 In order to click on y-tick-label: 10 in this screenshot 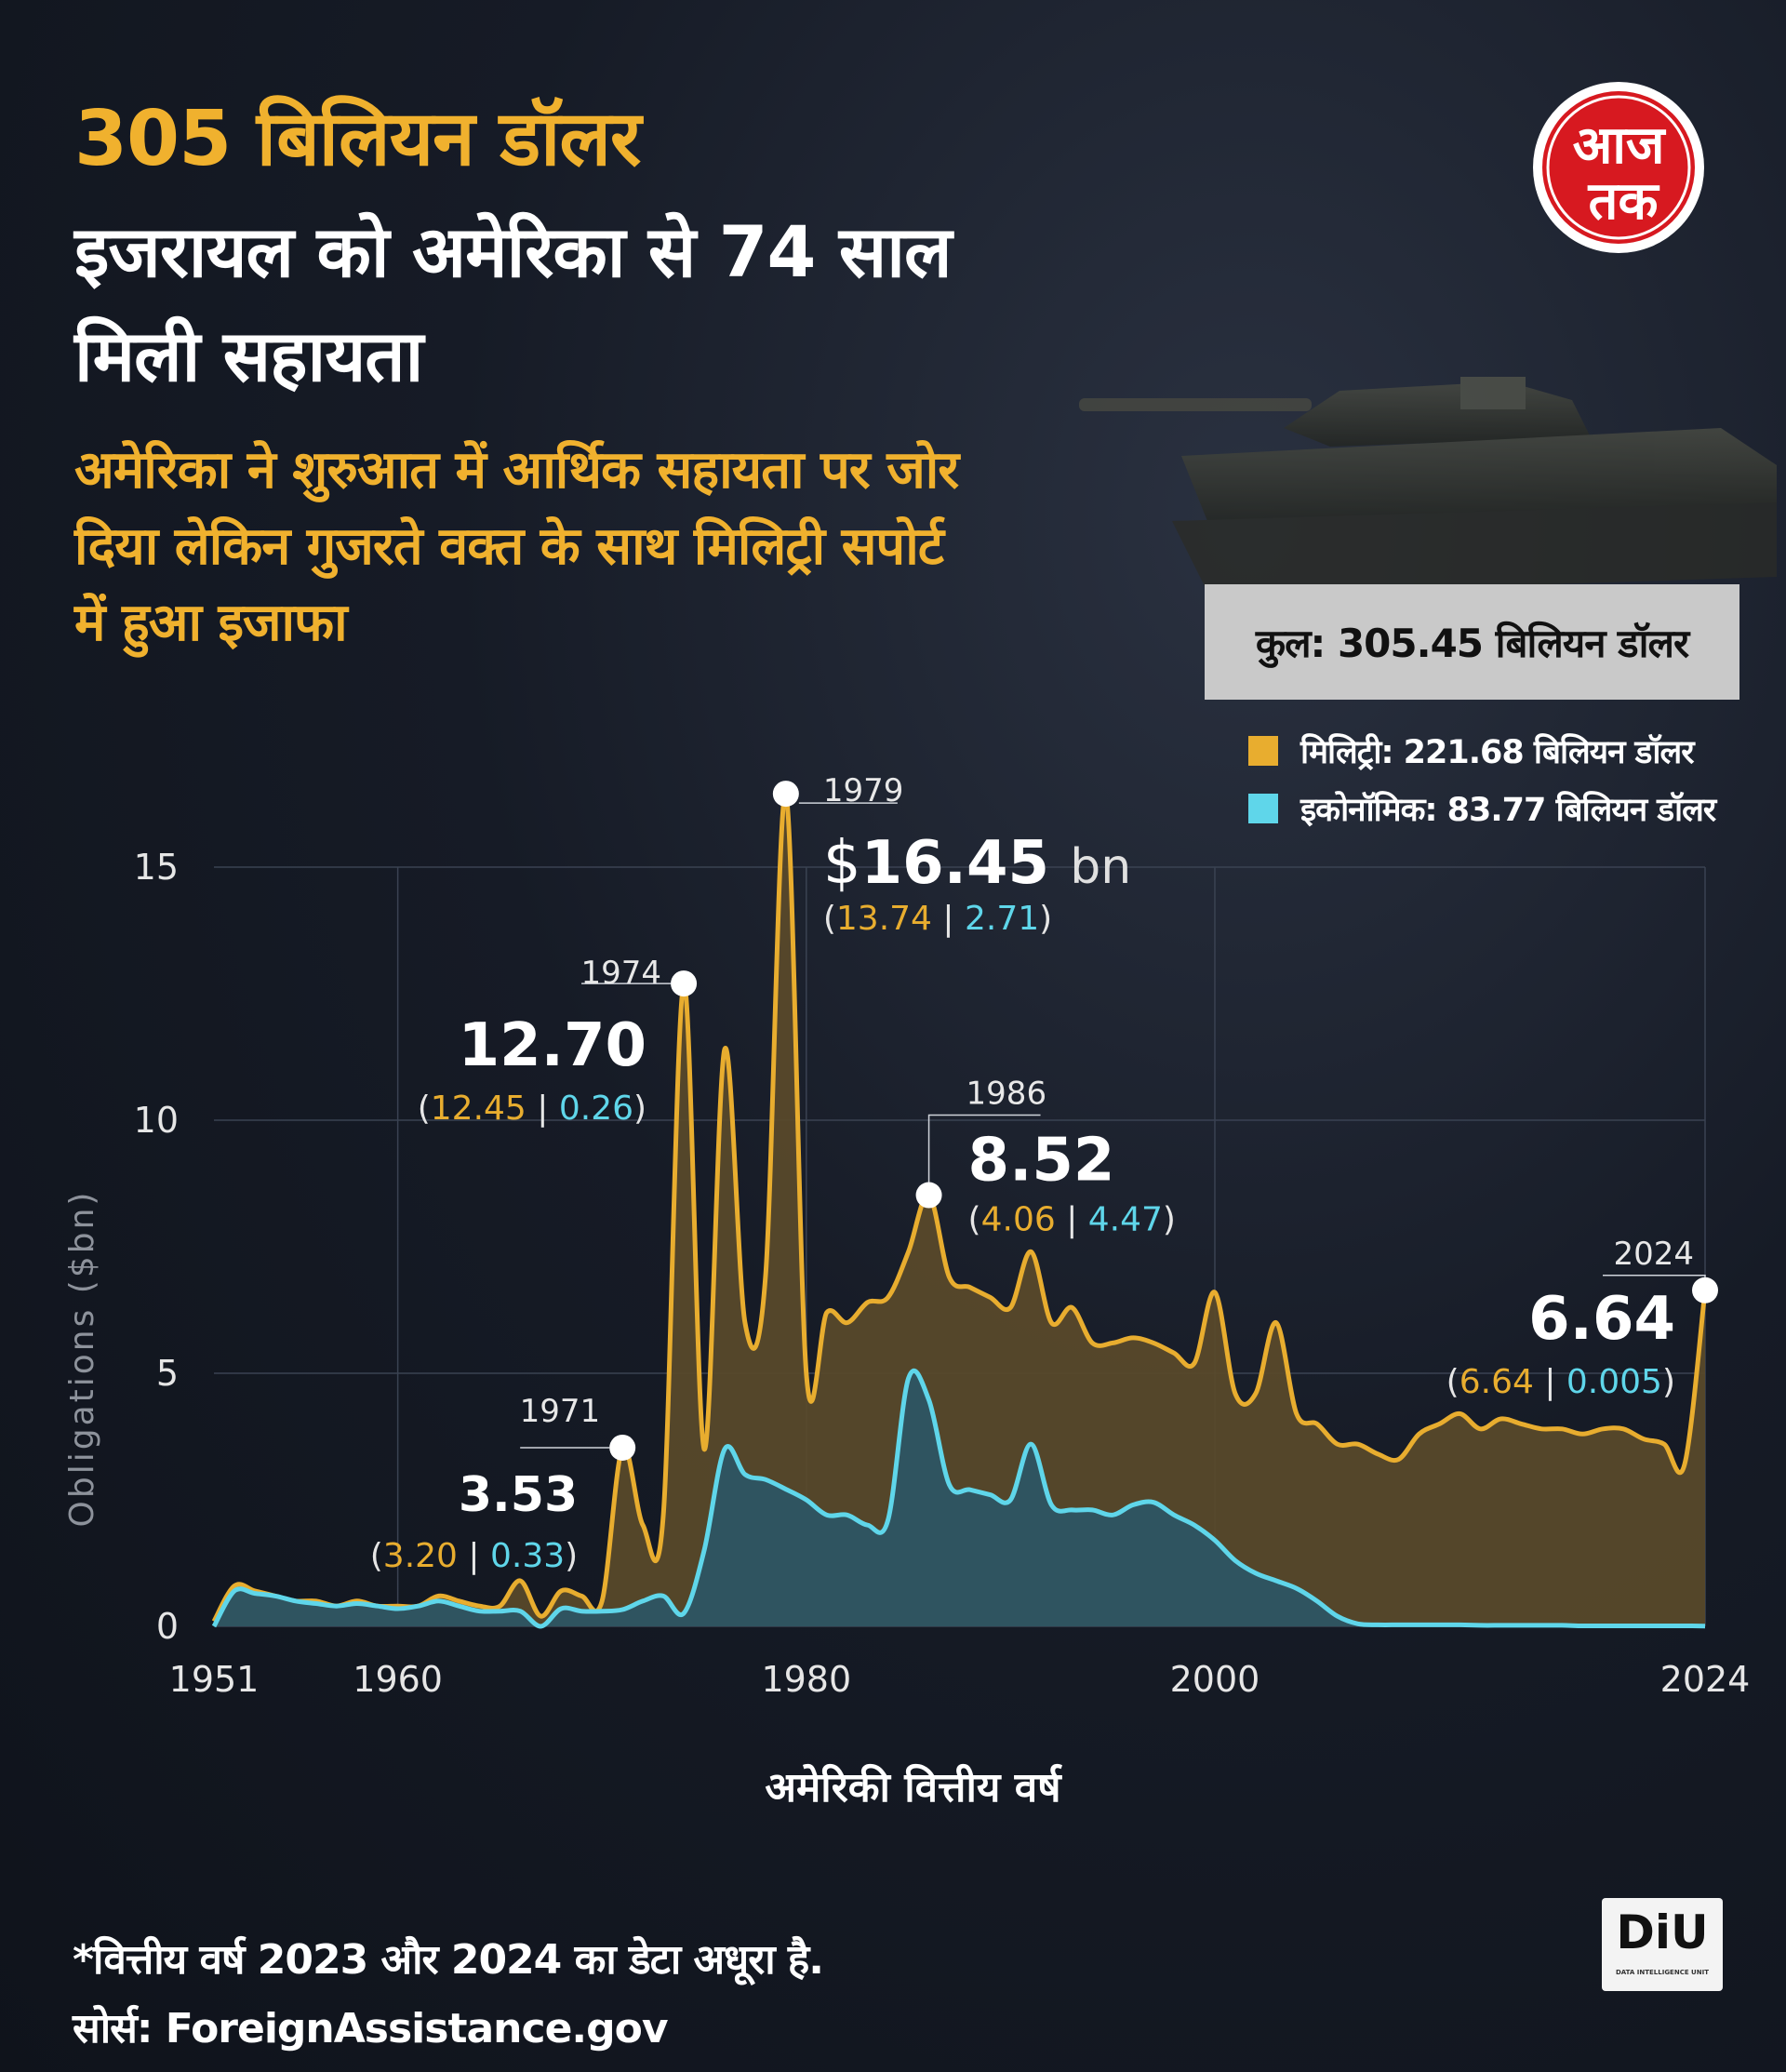, I will do `click(156, 1121)`.